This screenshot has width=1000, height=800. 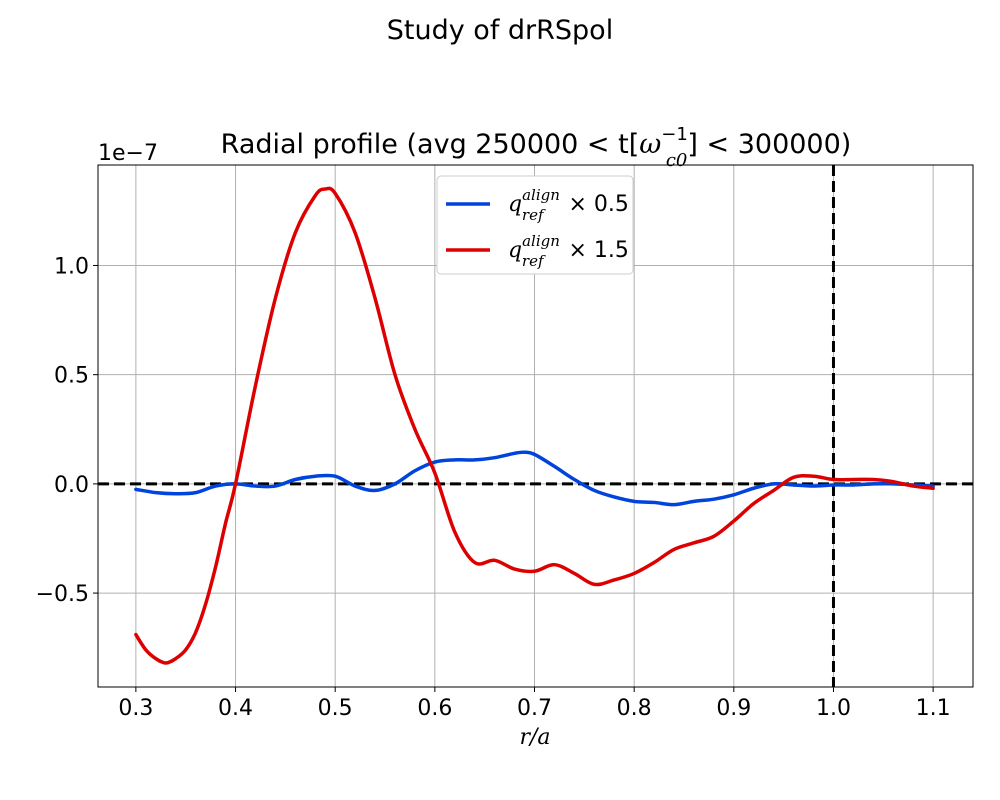 What do you see at coordinates (500, 30) in the screenshot?
I see `figure-suptitle: Study of drRSpol` at bounding box center [500, 30].